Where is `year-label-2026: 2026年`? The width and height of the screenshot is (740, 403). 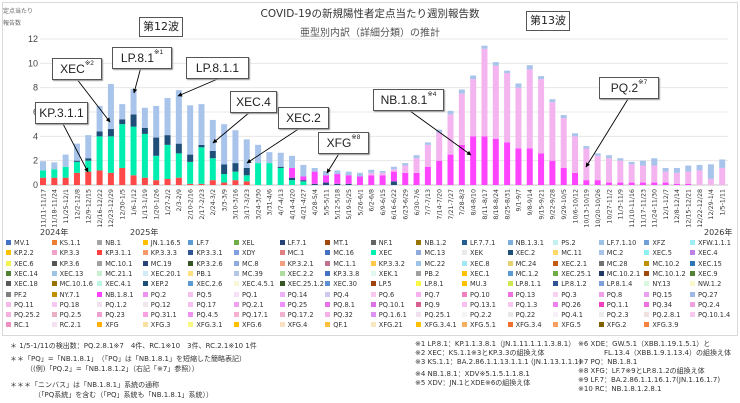
year-label-2026: 2026年 is located at coordinates (718, 232).